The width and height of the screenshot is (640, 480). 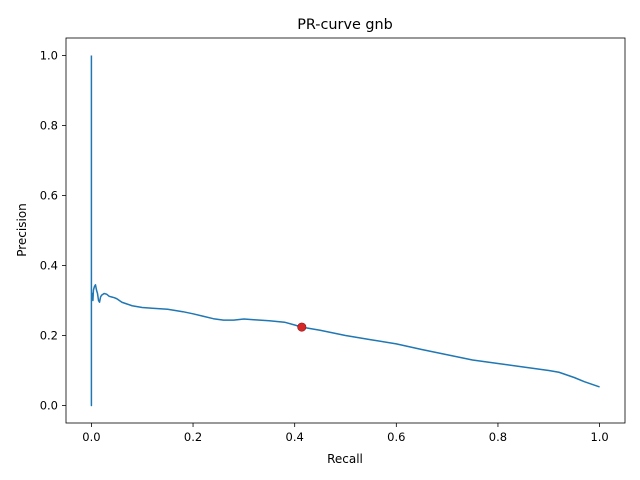 What do you see at coordinates (295, 437) in the screenshot?
I see `x-tick-label: 0.4` at bounding box center [295, 437].